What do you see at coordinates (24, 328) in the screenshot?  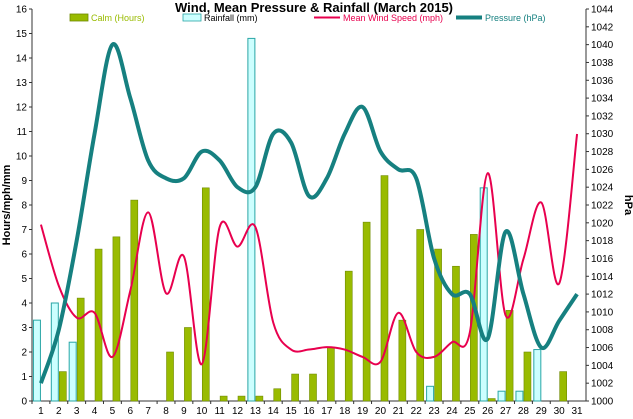 I see `y-tick-label: 3` at bounding box center [24, 328].